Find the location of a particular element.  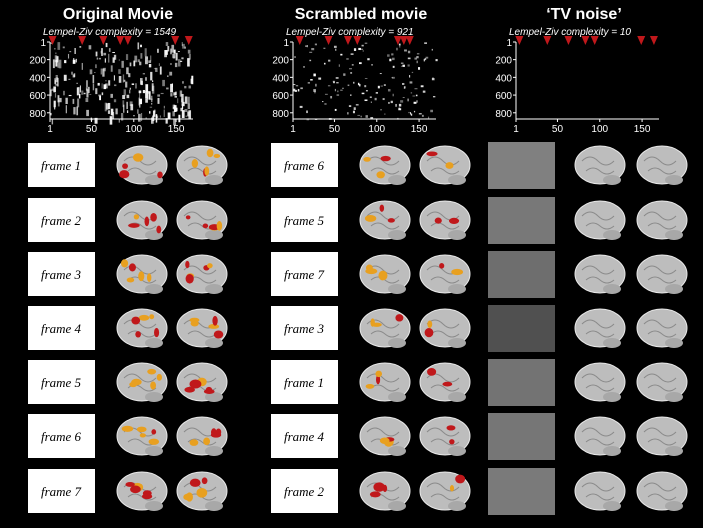

panel-title: ‘TV noise’ is located at coordinates (584, 14).